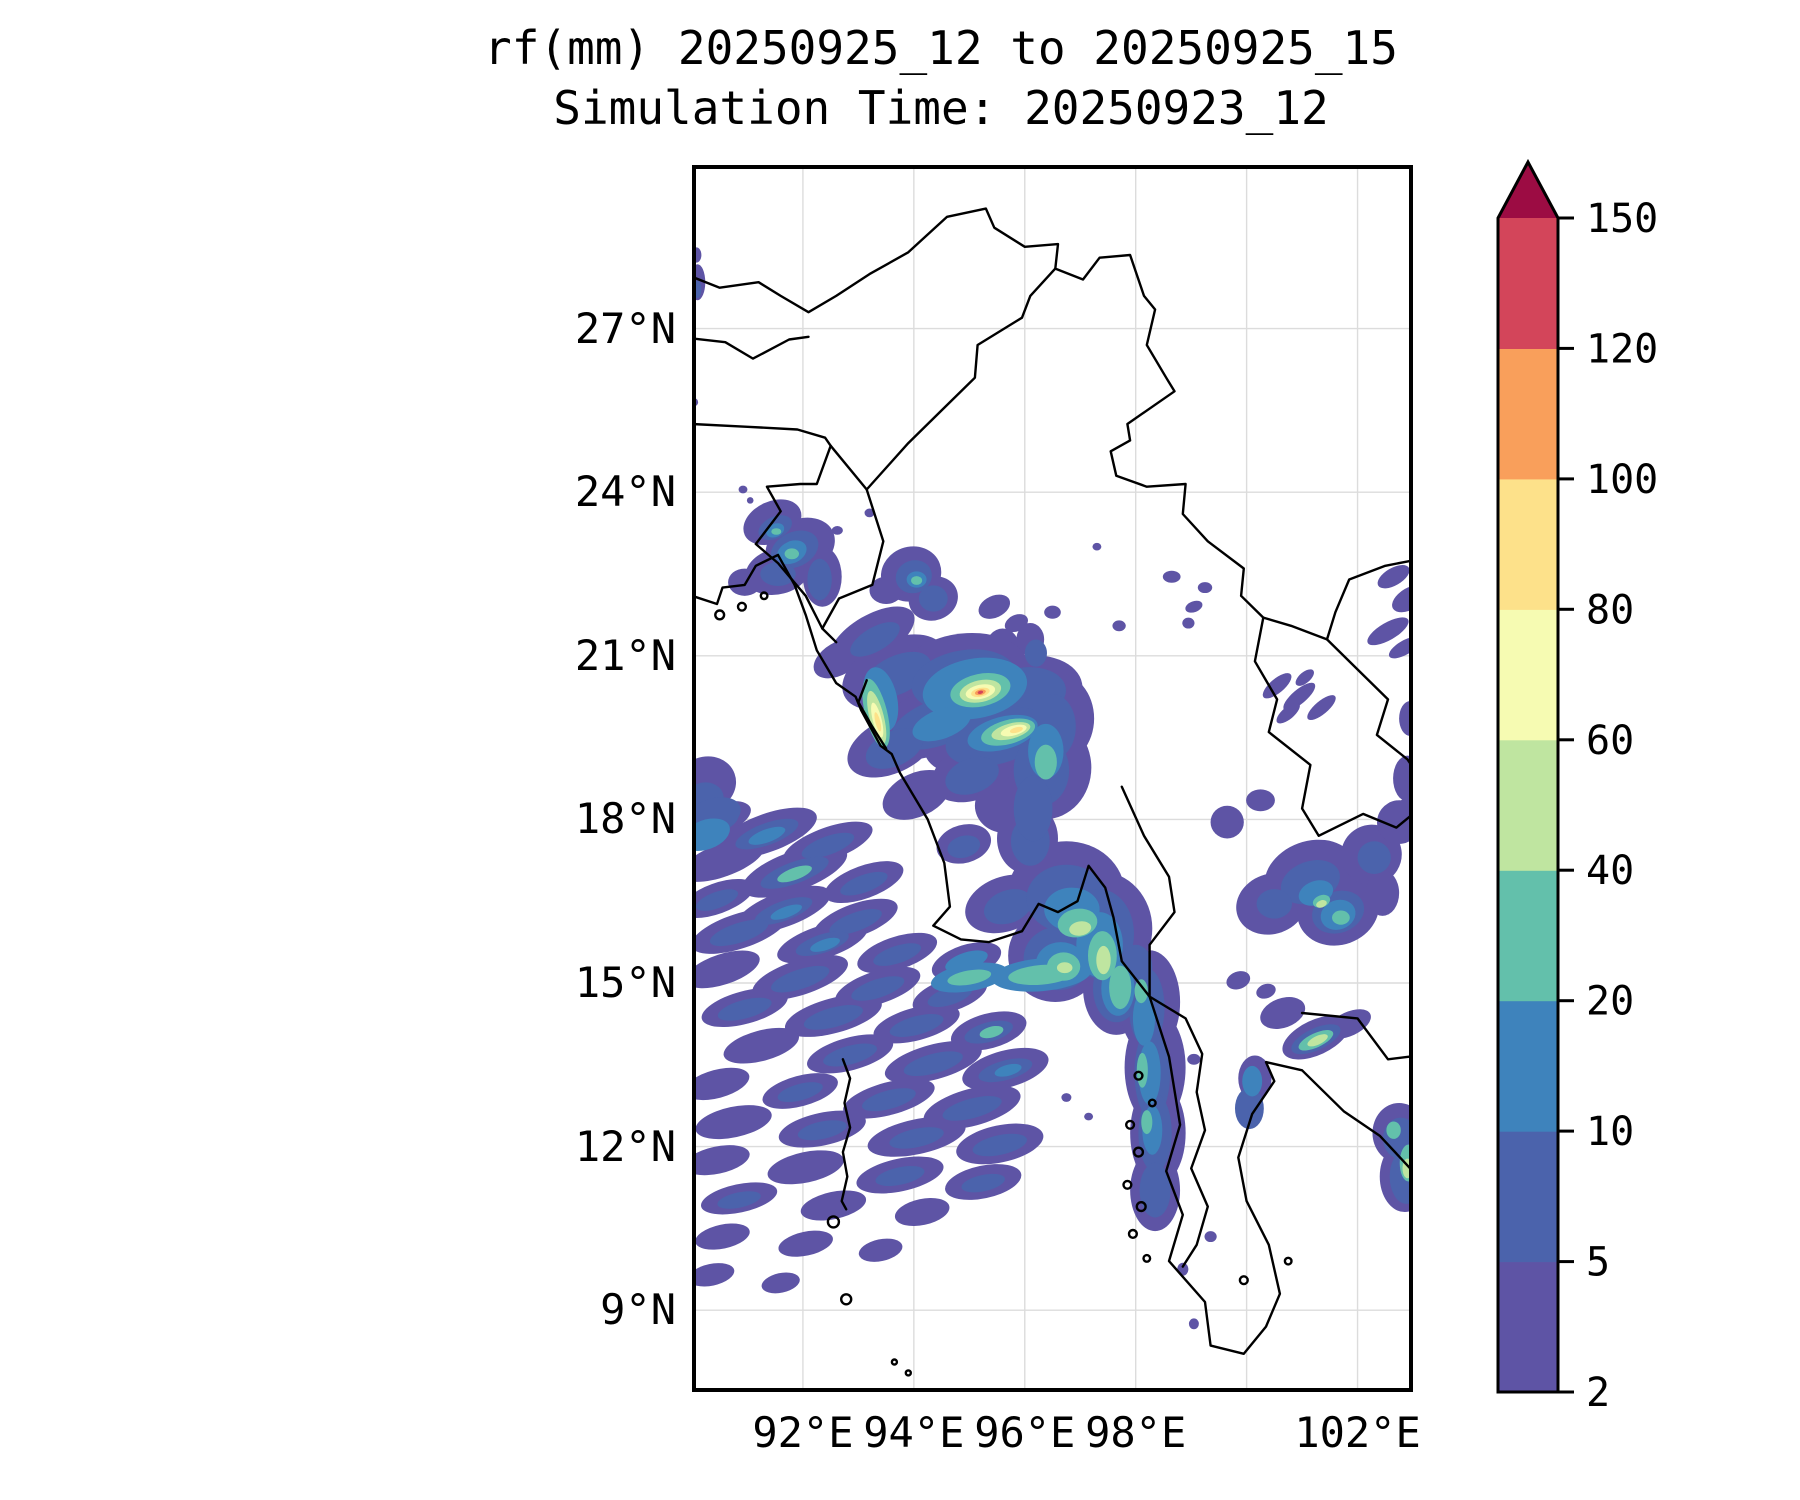 The width and height of the screenshot is (1800, 1500). What do you see at coordinates (803, 1432) in the screenshot?
I see `lon-tick-label: 92°E` at bounding box center [803, 1432].